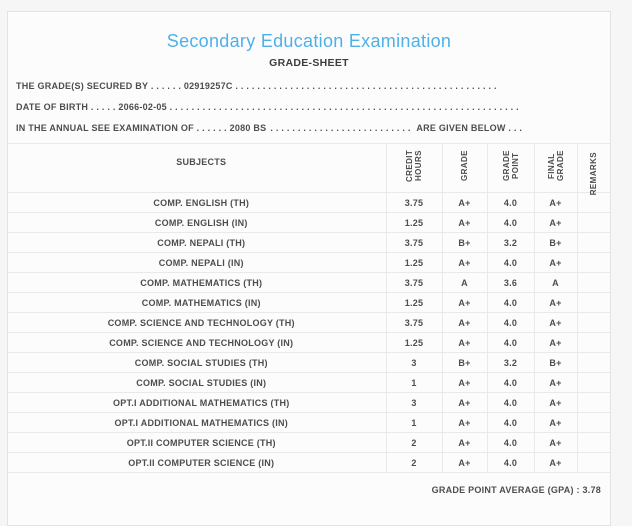 The image size is (632, 526). What do you see at coordinates (413, 462) in the screenshot?
I see `credit-hours-cell: 2` at bounding box center [413, 462].